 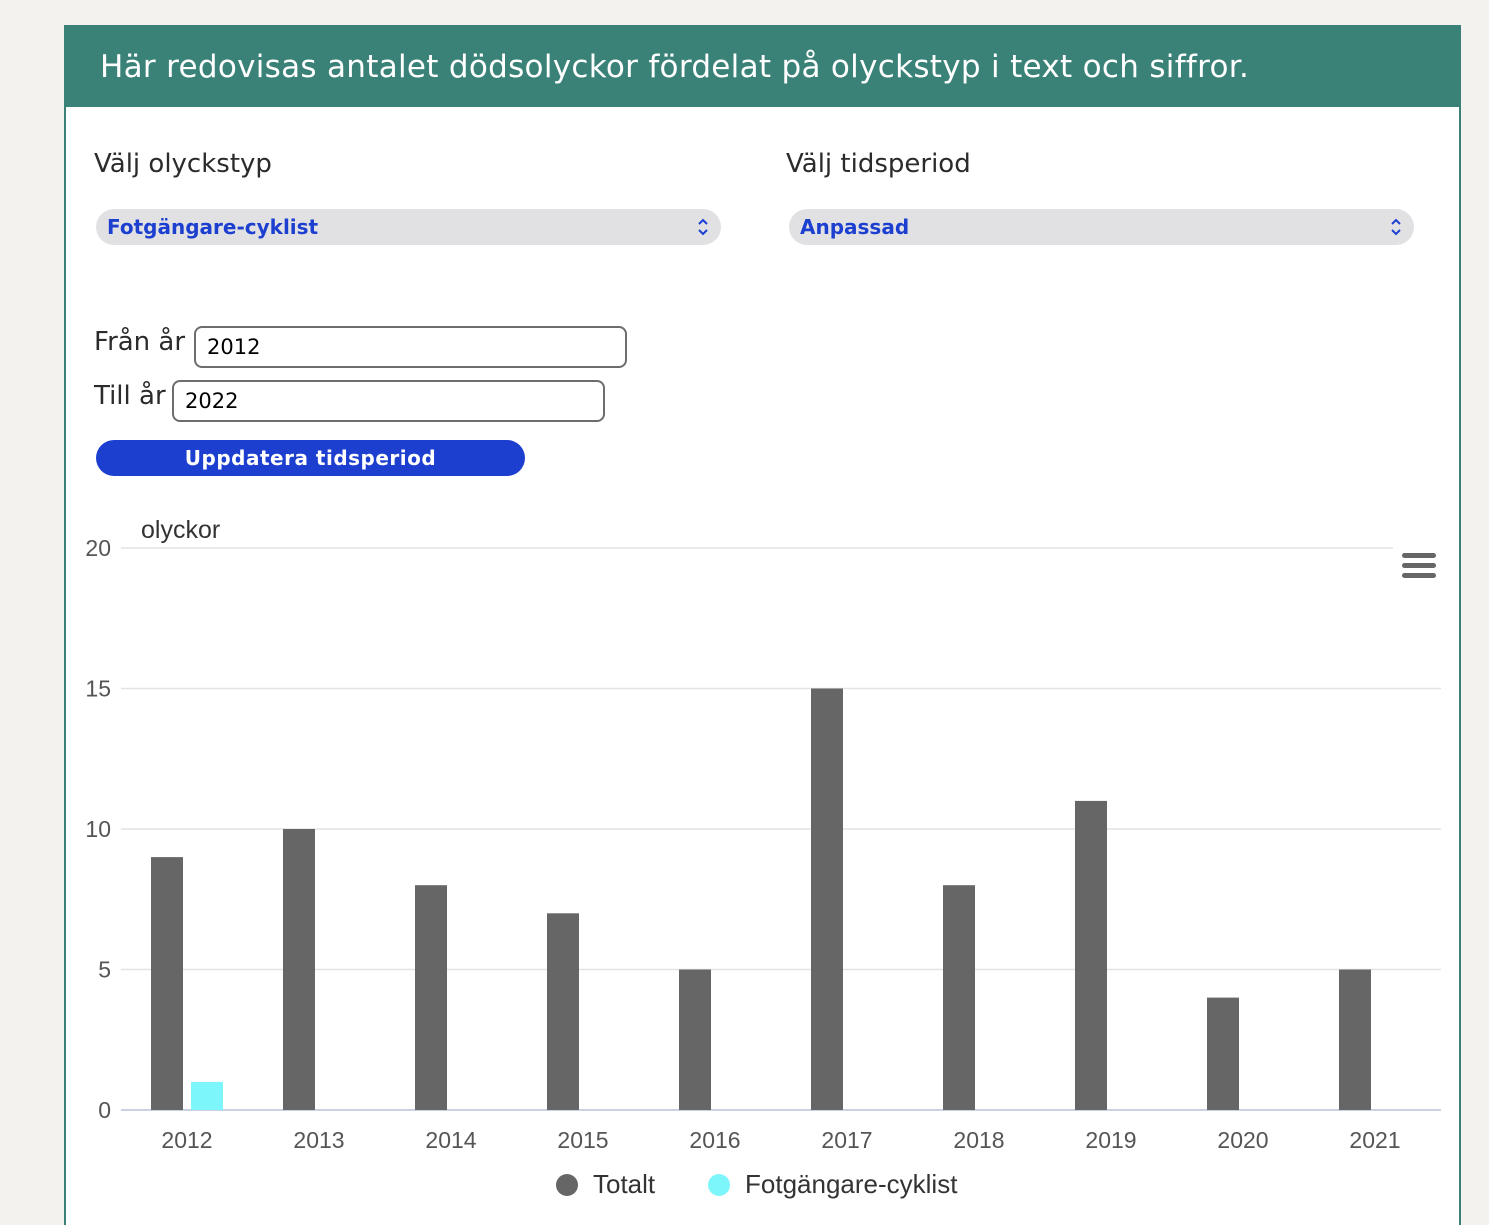 What do you see at coordinates (140, 342) in the screenshot?
I see `from-year-label: Från år` at bounding box center [140, 342].